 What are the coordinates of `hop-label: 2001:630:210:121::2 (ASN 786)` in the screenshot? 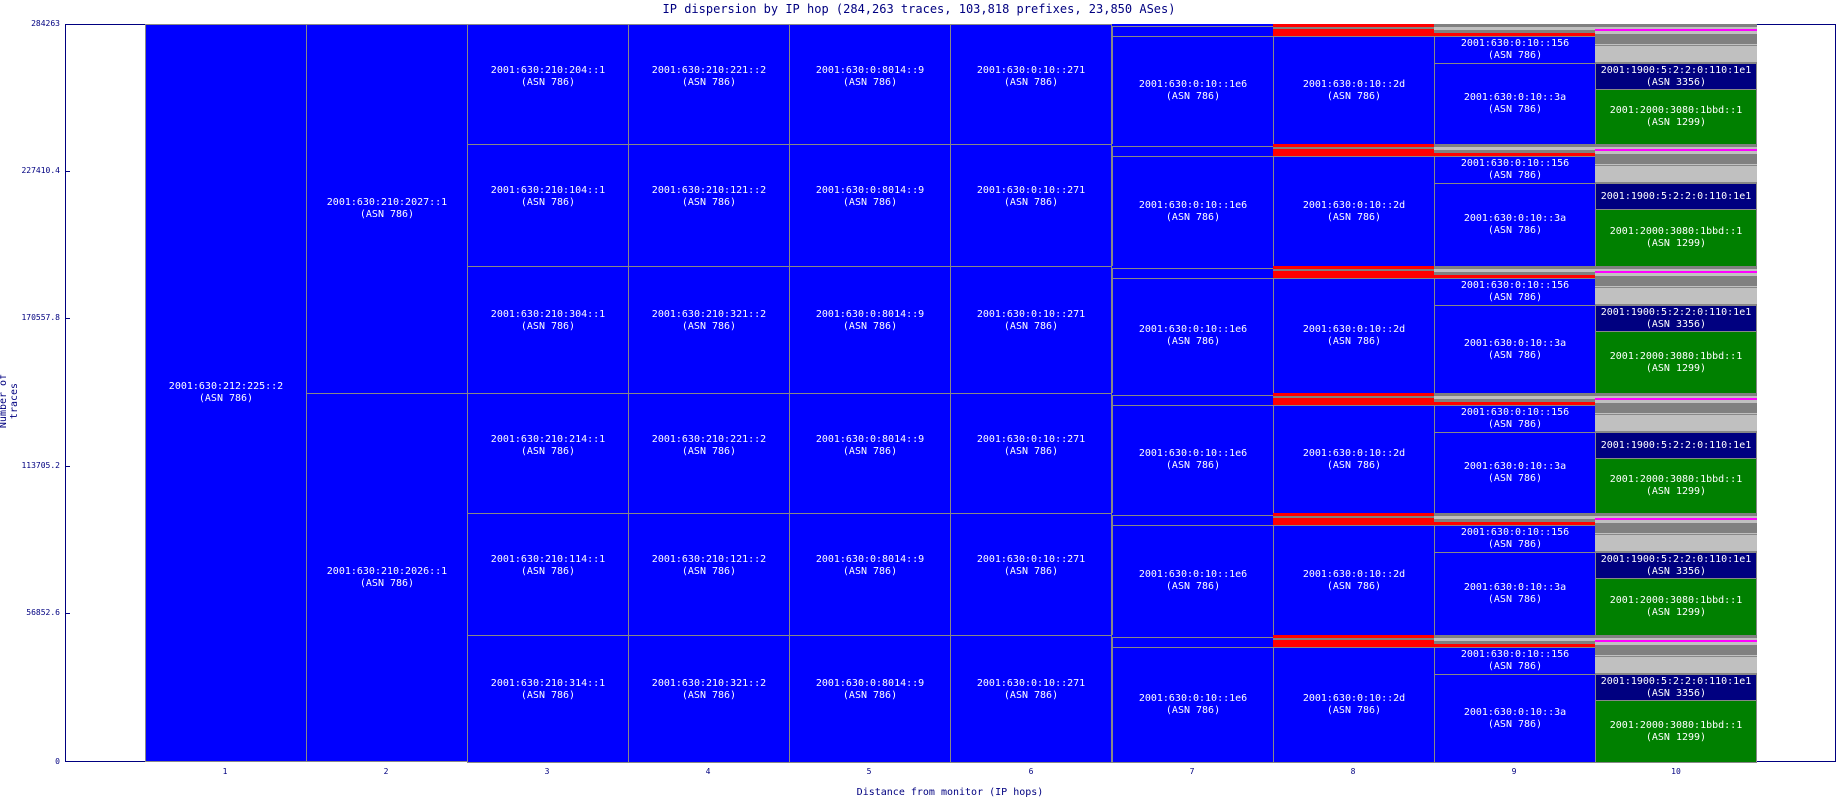 It's located at (709, 565).